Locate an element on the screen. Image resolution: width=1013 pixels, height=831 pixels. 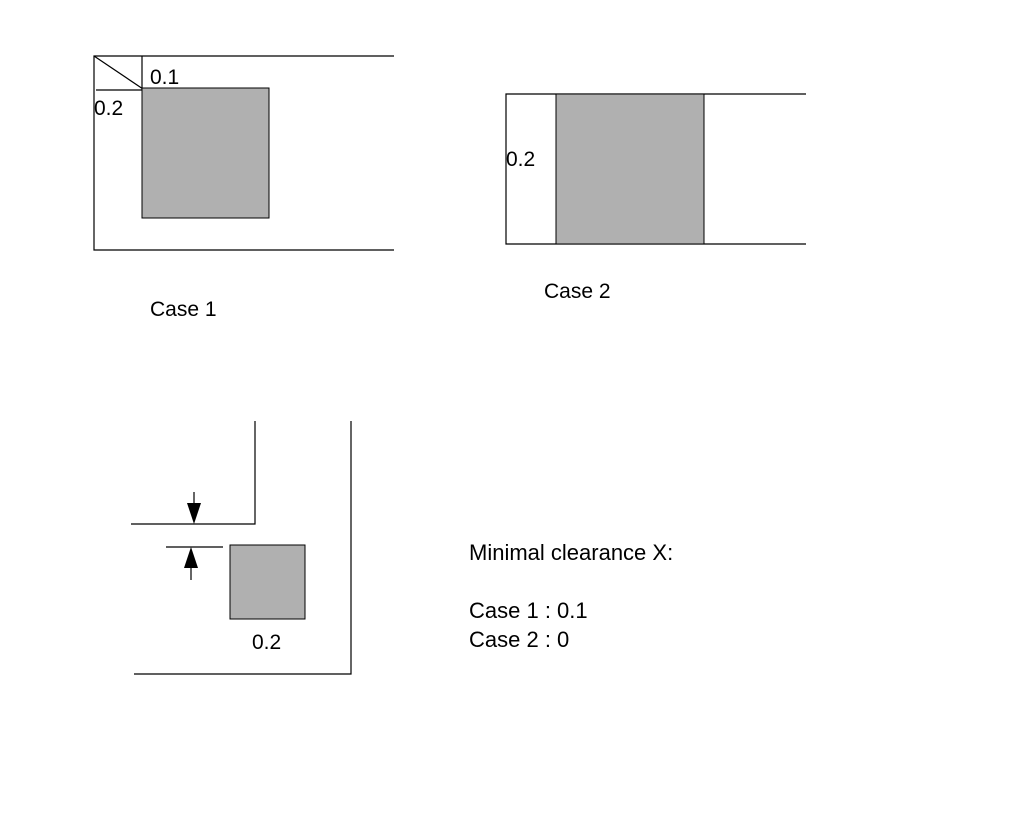
outer-corner-outline is located at coordinates (243, 548).